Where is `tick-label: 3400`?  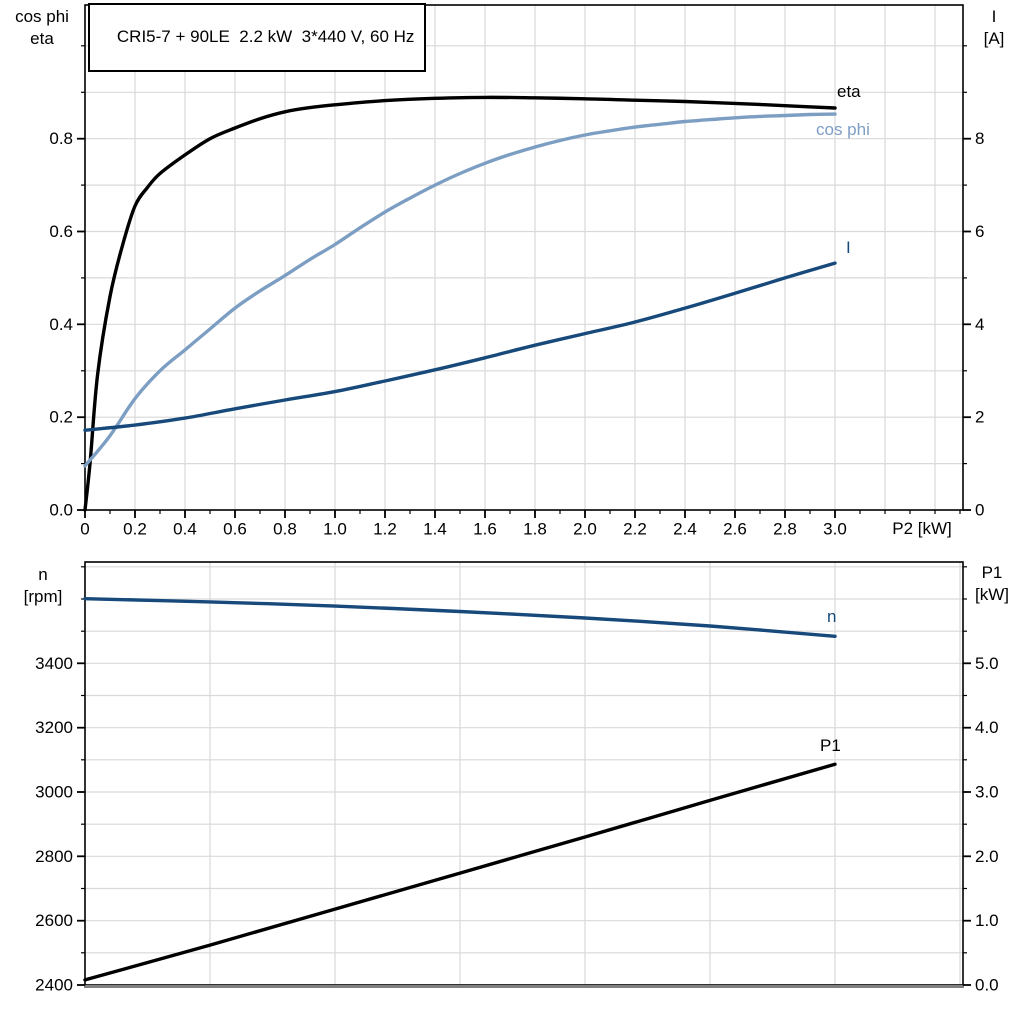
tick-label: 3400 is located at coordinates (54, 663).